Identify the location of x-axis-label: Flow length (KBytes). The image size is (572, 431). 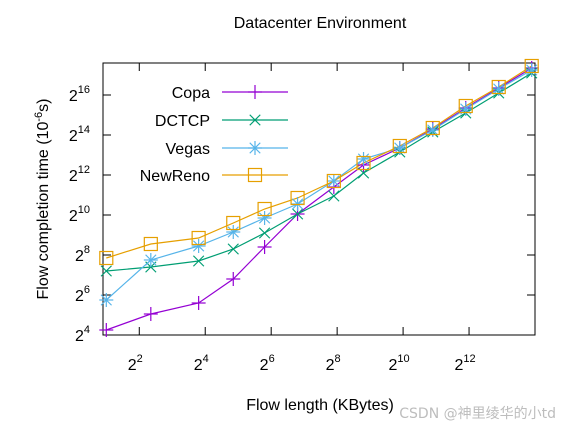
(320, 405).